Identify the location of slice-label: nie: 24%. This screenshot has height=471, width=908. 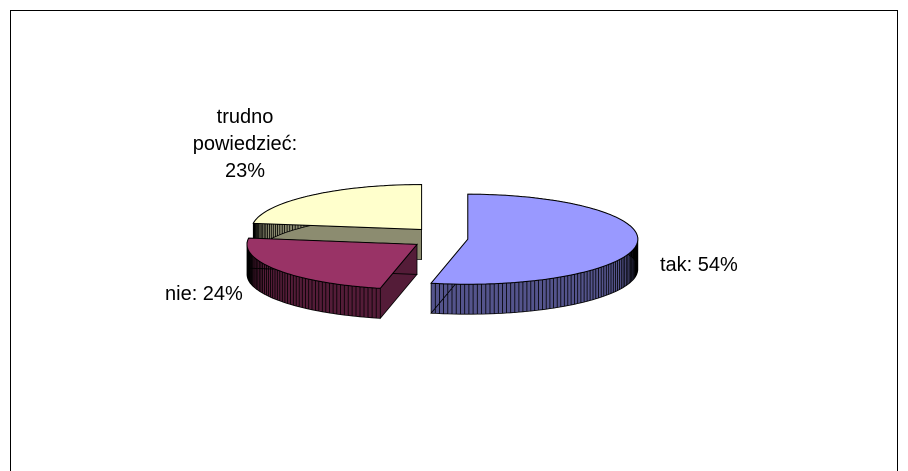
(204, 294).